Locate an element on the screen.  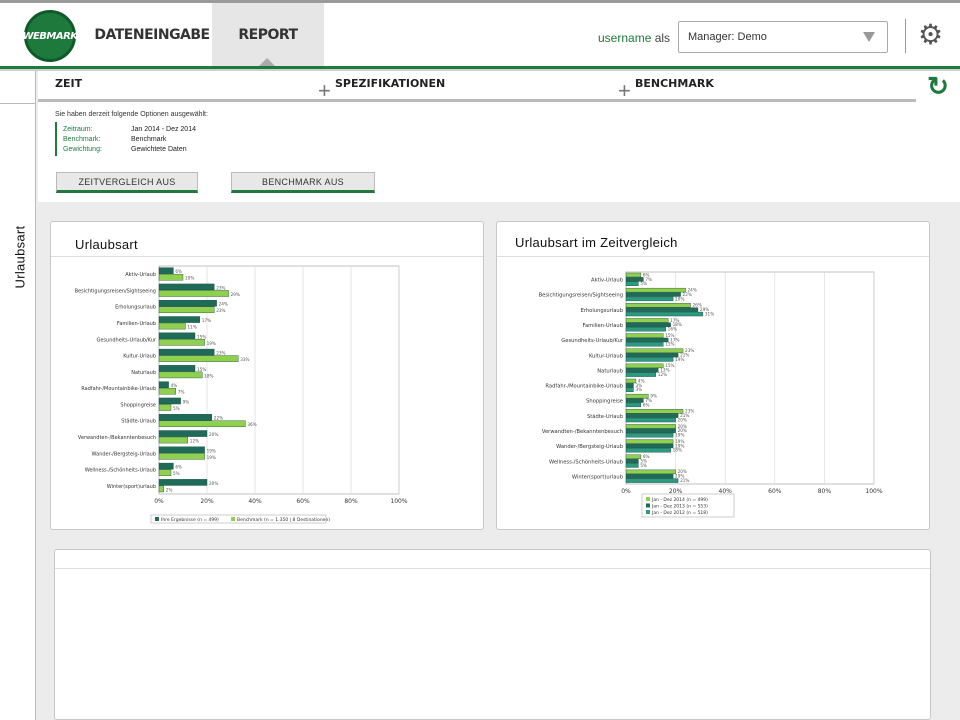
nav-tab-report: REPORT is located at coordinates (268, 34).